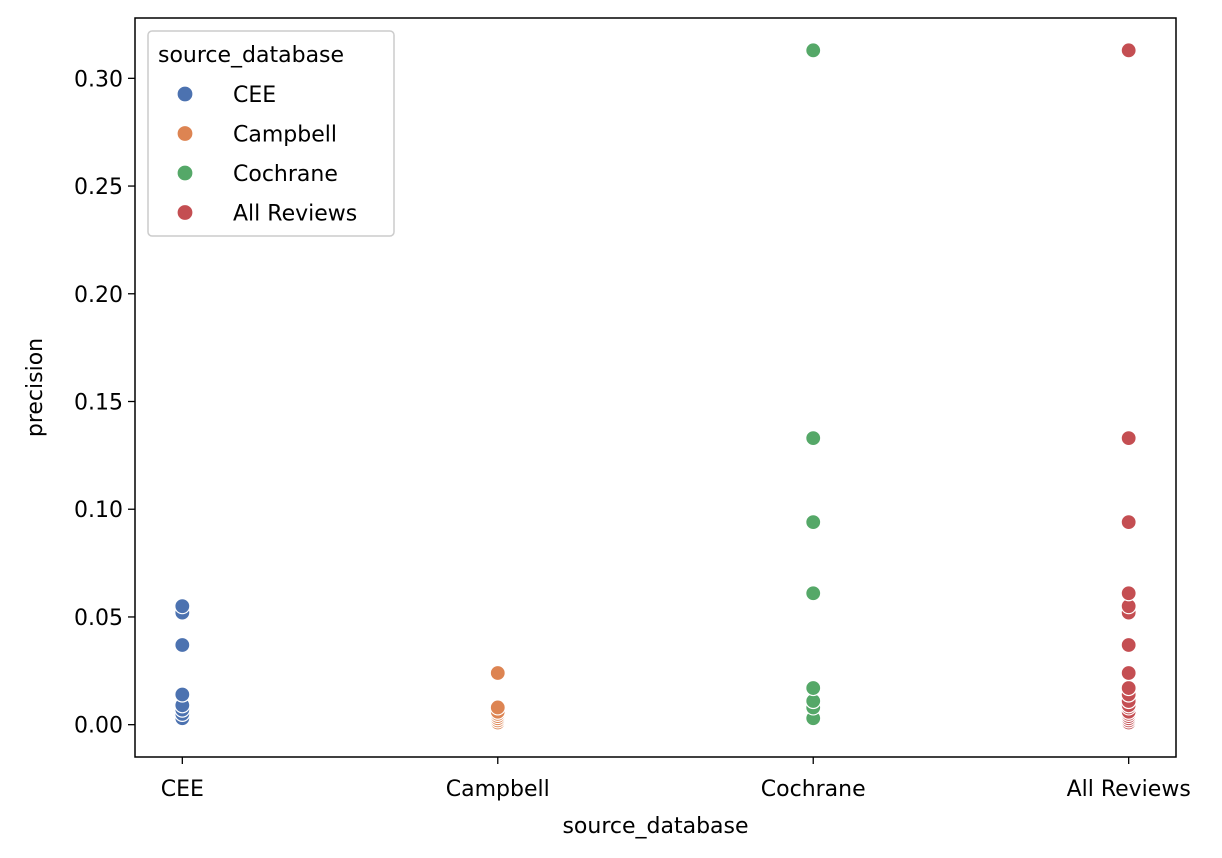  I want to click on y-tick-label: 0.10, so click(98, 510).